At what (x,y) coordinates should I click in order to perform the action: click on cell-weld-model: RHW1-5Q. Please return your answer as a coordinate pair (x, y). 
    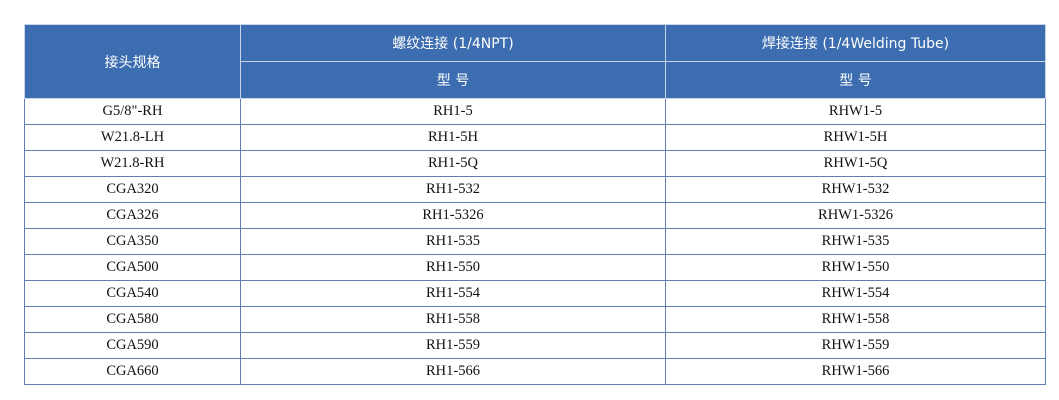
    Looking at the image, I should click on (855, 163).